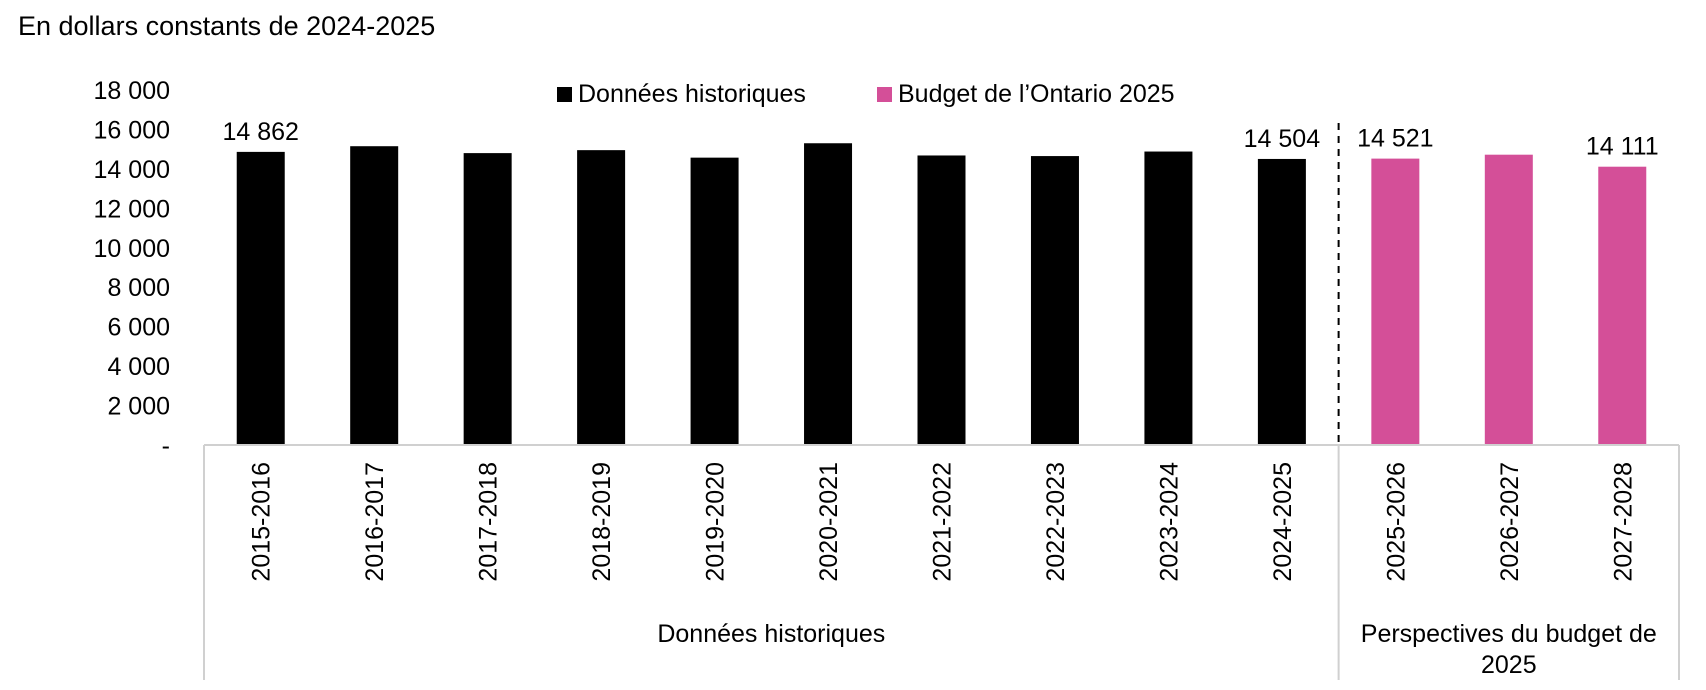 This screenshot has width=1706, height=690. What do you see at coordinates (943, 522) in the screenshot?
I see `x-tick-label: 2021-2022` at bounding box center [943, 522].